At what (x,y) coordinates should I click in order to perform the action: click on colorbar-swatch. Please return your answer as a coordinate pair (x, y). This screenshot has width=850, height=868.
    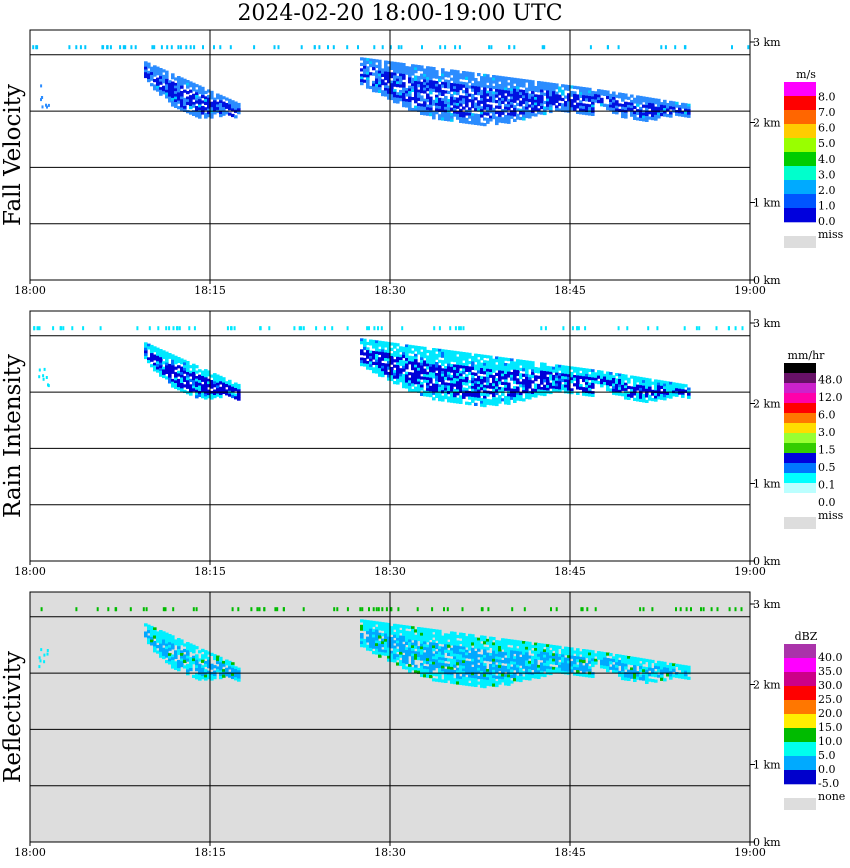
    Looking at the image, I should click on (800, 368).